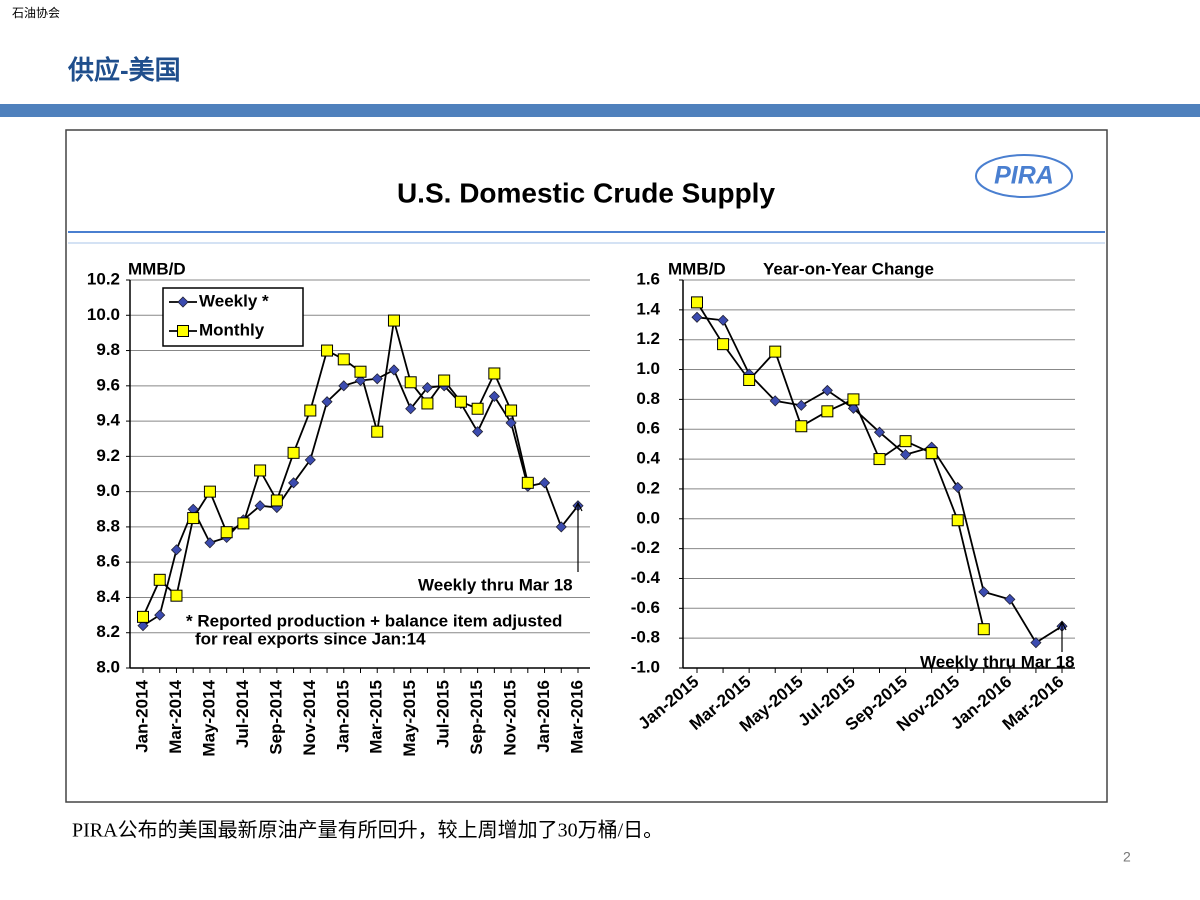 This screenshot has width=1200, height=900. Describe the element at coordinates (848, 268) in the screenshot. I see `chart-subtitle: Year-on-Year Change` at that location.